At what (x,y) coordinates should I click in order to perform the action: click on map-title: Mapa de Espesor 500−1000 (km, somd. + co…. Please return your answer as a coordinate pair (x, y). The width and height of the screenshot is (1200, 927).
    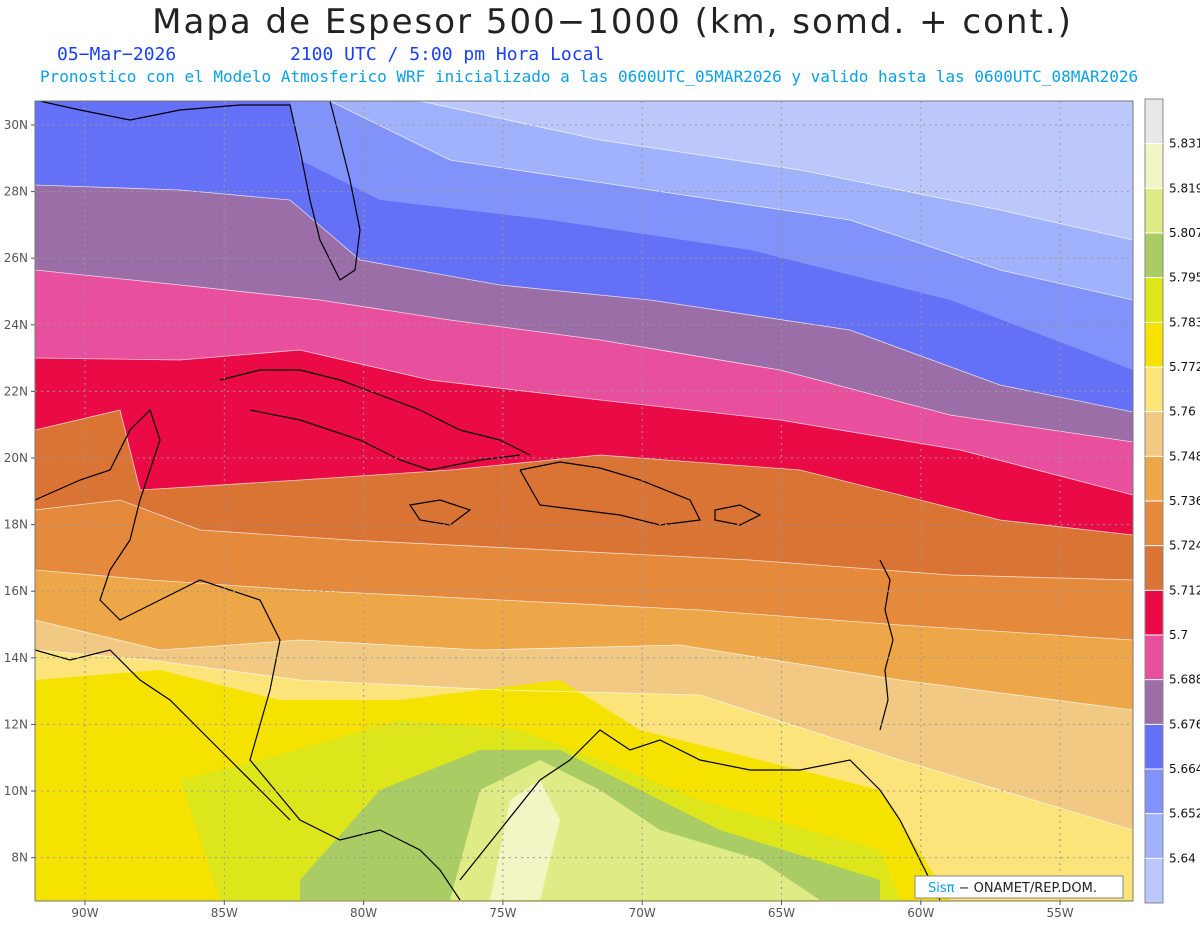
    Looking at the image, I should click on (612, 22).